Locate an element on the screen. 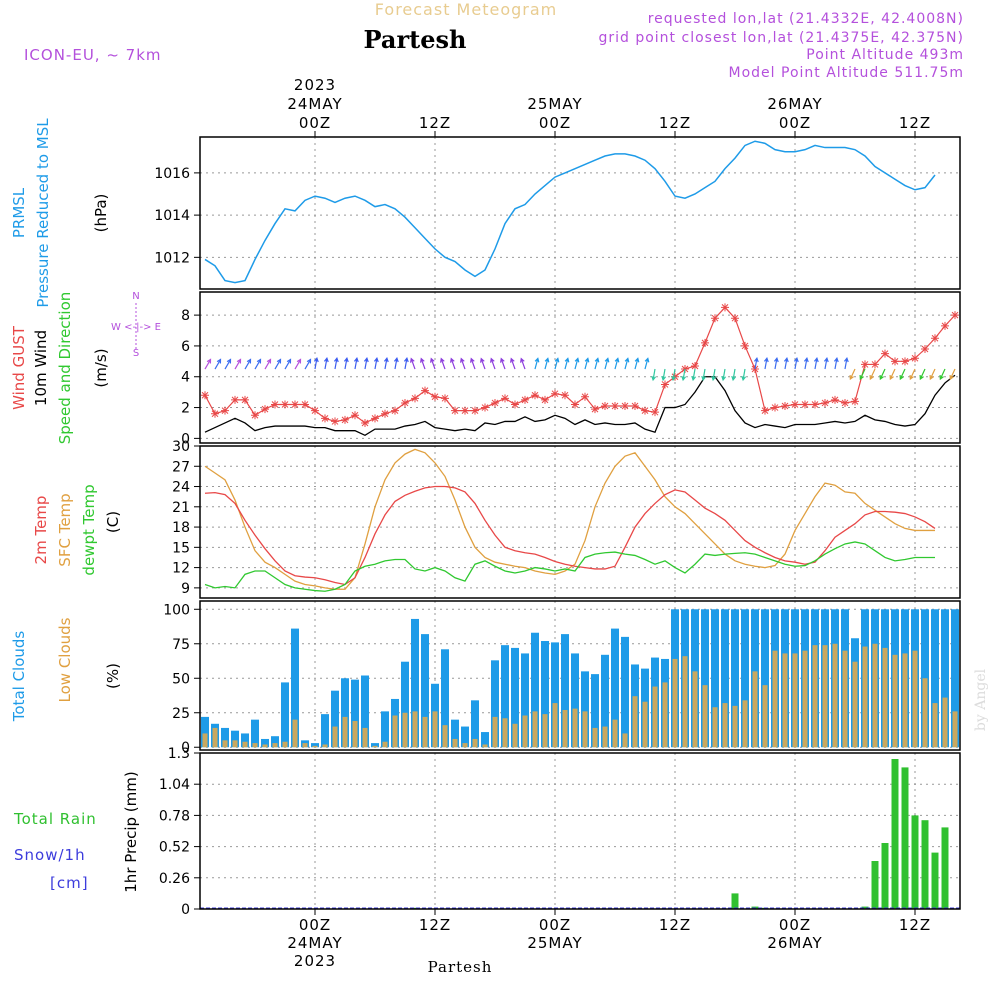 This screenshot has width=1000, height=1000. wind-gust-line is located at coordinates (580, 365).